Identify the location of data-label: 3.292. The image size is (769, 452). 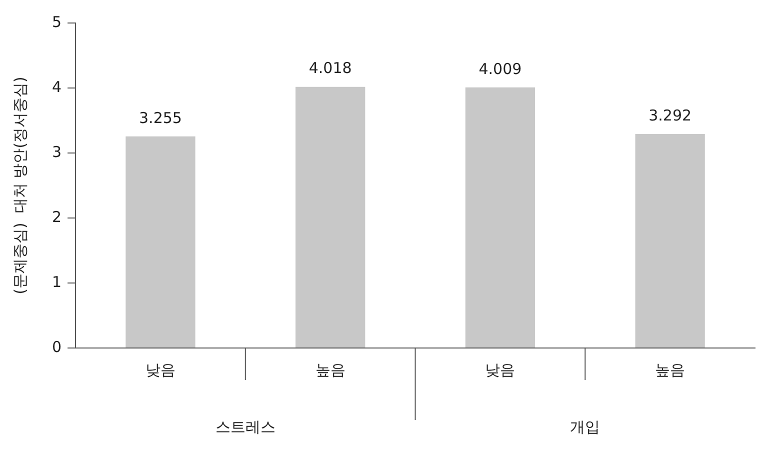
(670, 115).